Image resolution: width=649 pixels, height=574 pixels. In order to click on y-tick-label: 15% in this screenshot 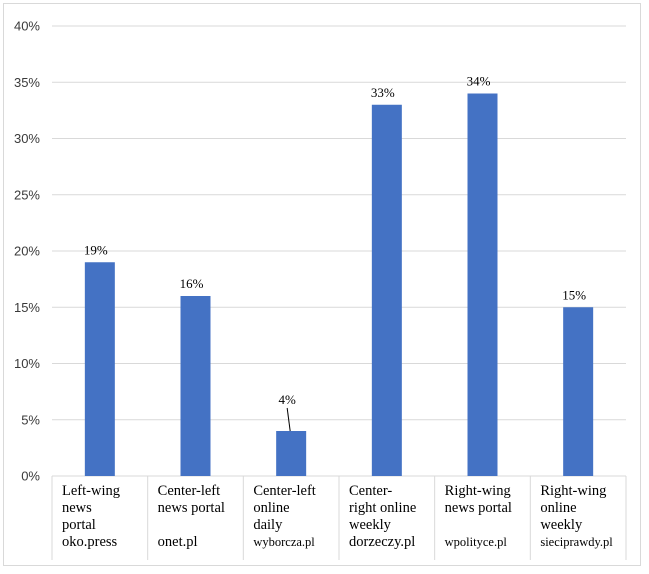, I will do `click(27, 307)`.